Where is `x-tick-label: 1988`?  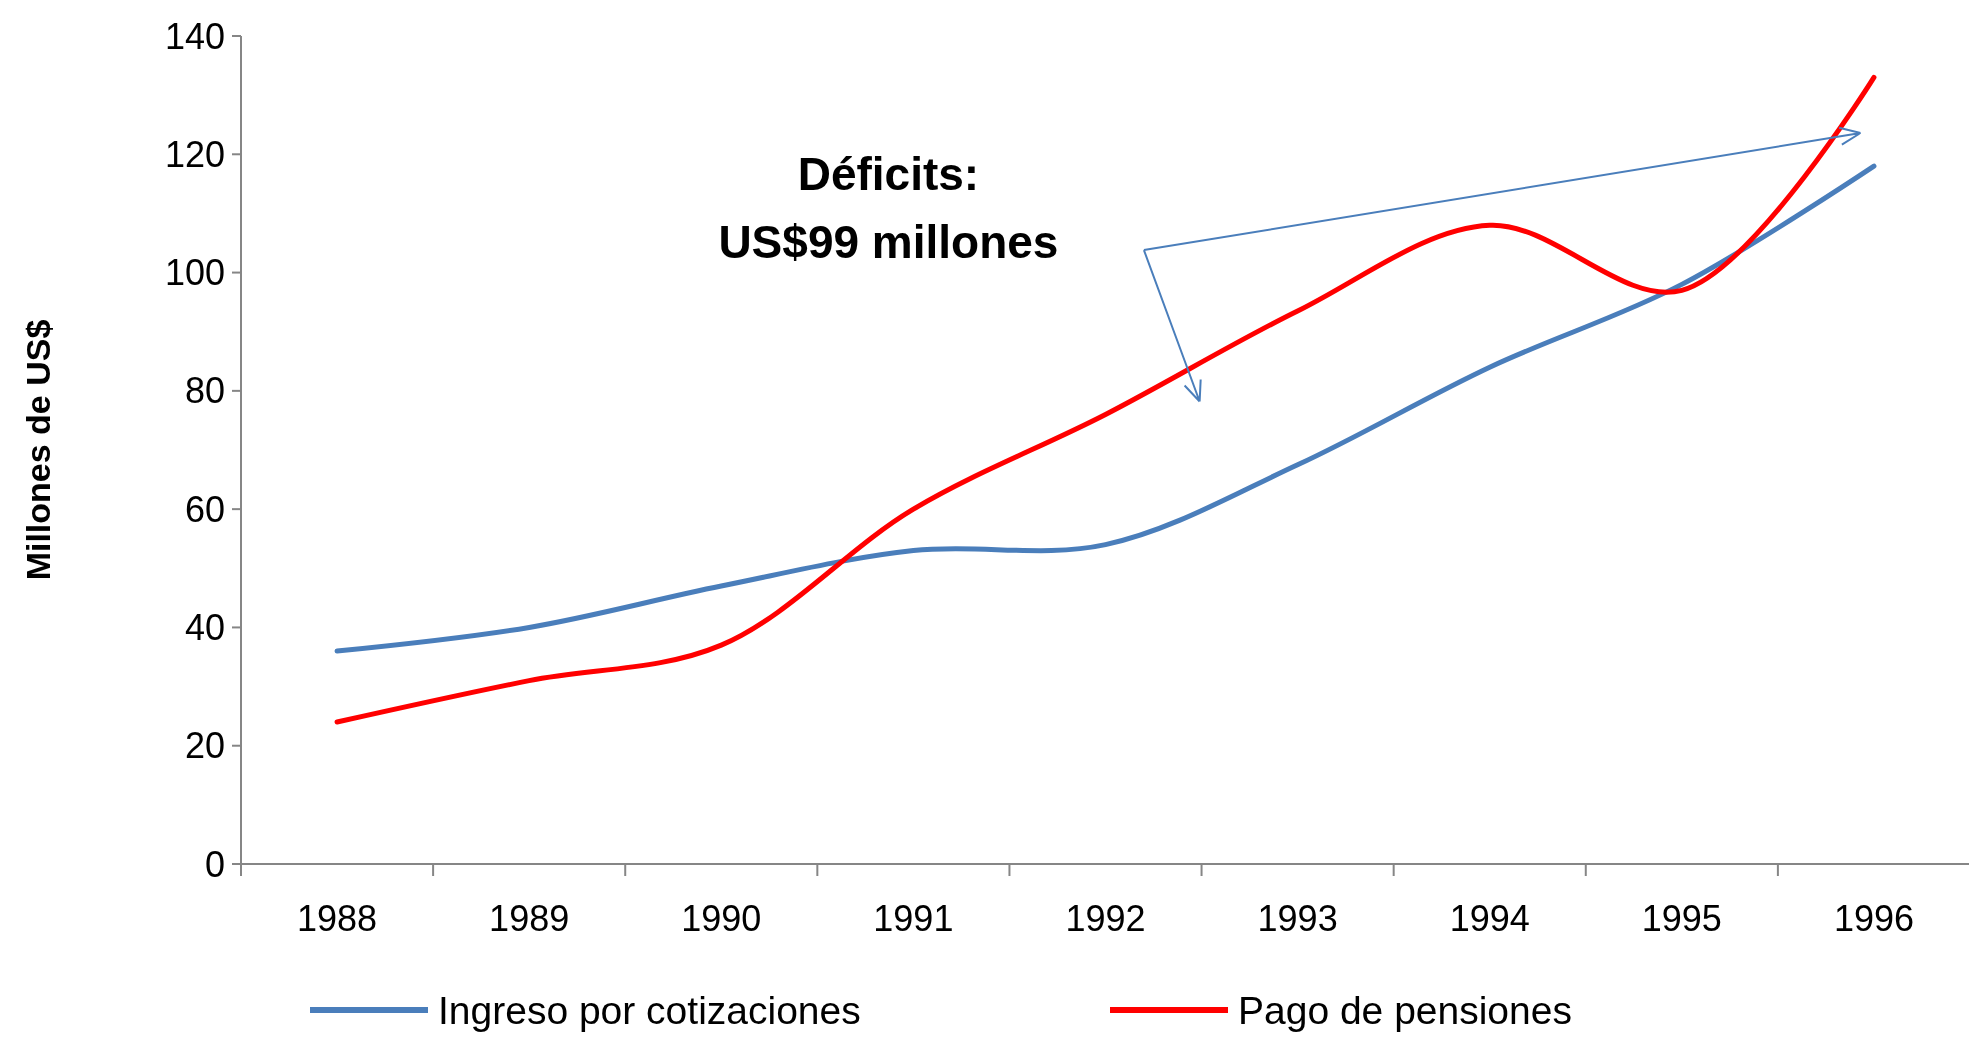 x-tick-label: 1988 is located at coordinates (337, 918).